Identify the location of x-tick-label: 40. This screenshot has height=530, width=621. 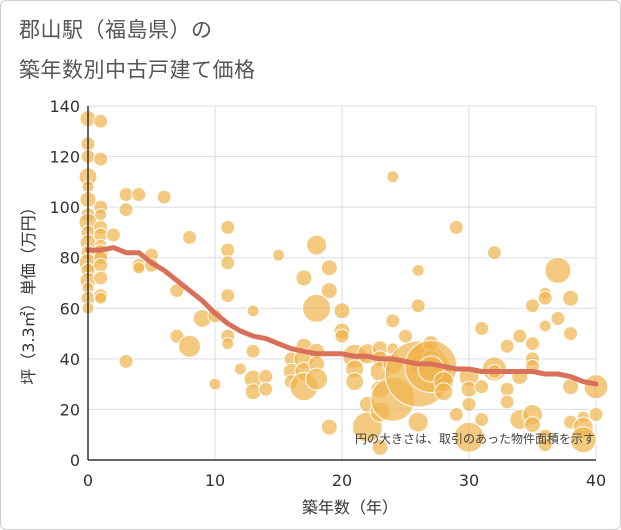
(596, 480).